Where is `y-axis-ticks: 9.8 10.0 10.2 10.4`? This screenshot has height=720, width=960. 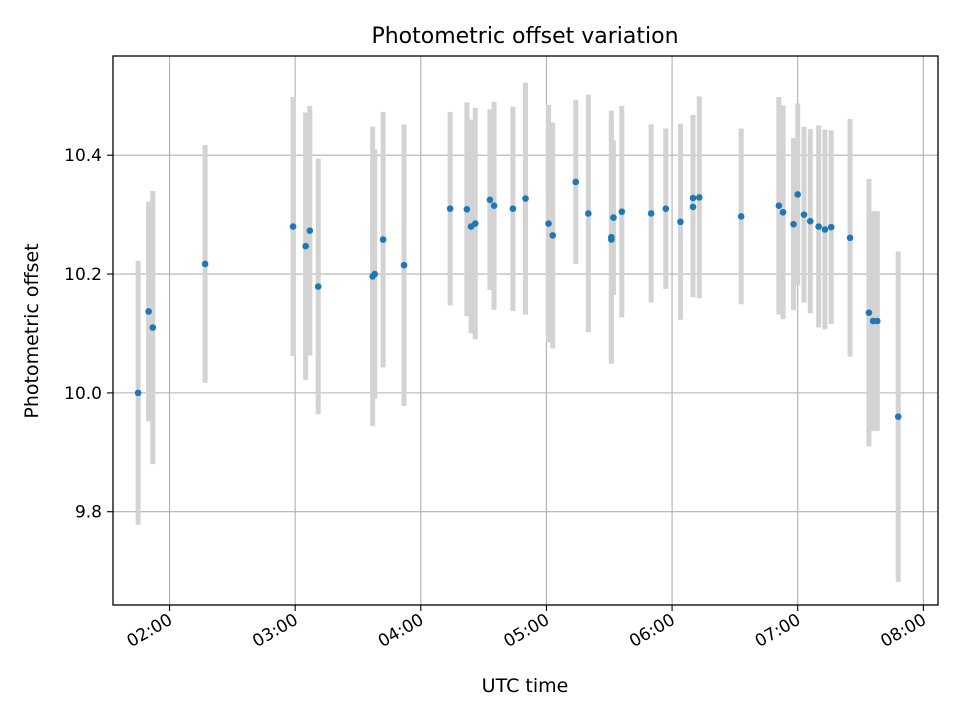
y-axis-ticks: 9.8 10.0 10.2 10.4 is located at coordinates (88, 334).